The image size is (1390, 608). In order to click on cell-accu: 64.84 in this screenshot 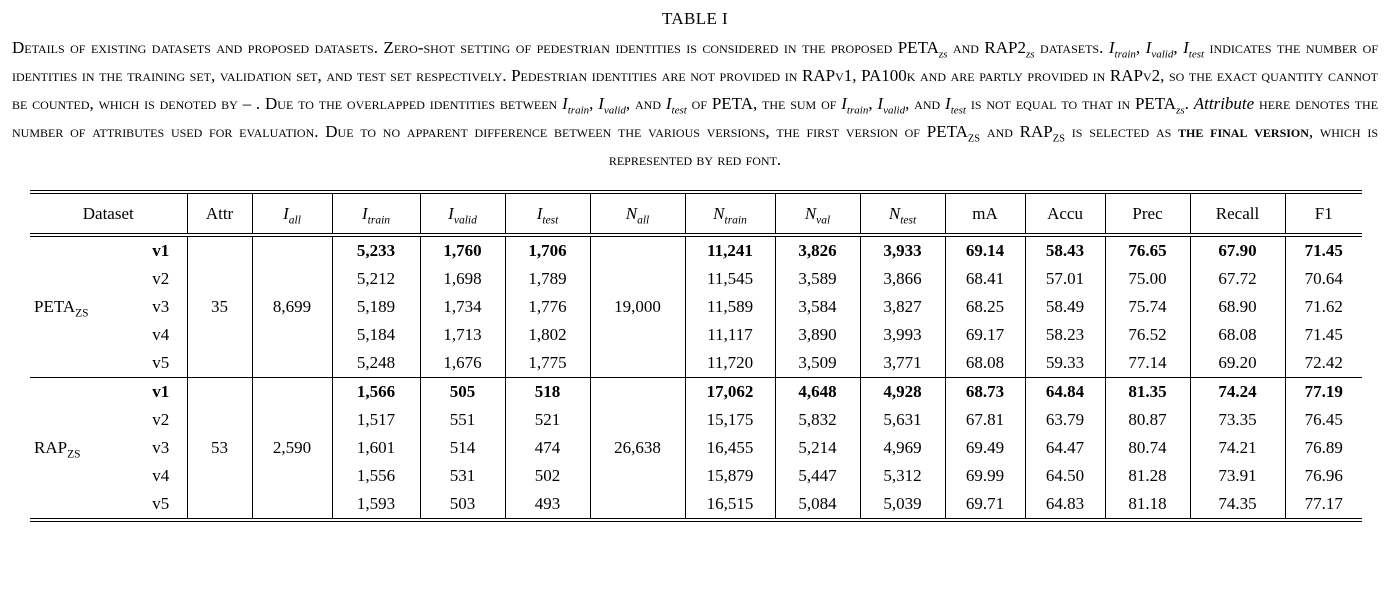, I will do `click(1065, 391)`.